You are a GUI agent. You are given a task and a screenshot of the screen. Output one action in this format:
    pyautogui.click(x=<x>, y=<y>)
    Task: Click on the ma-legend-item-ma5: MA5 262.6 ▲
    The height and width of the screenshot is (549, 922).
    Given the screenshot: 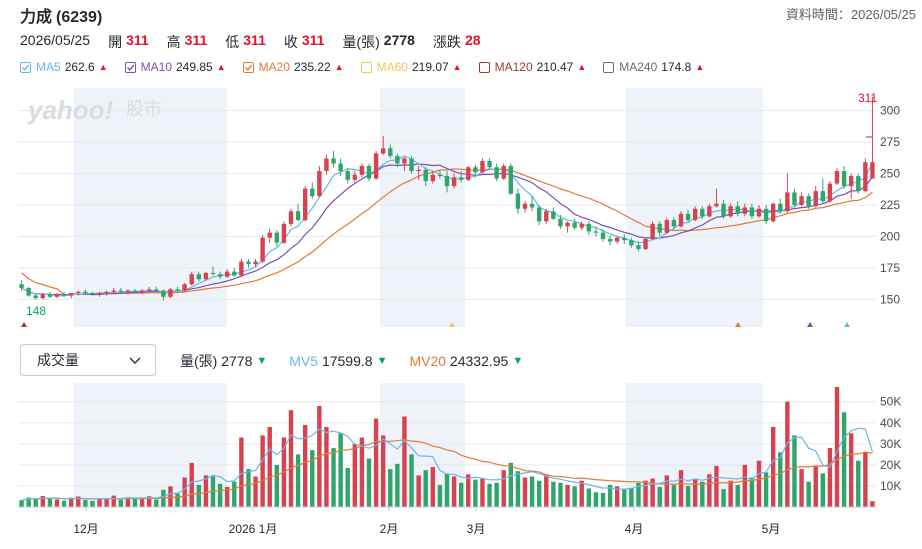 What is the action you would take?
    pyautogui.click(x=64, y=67)
    